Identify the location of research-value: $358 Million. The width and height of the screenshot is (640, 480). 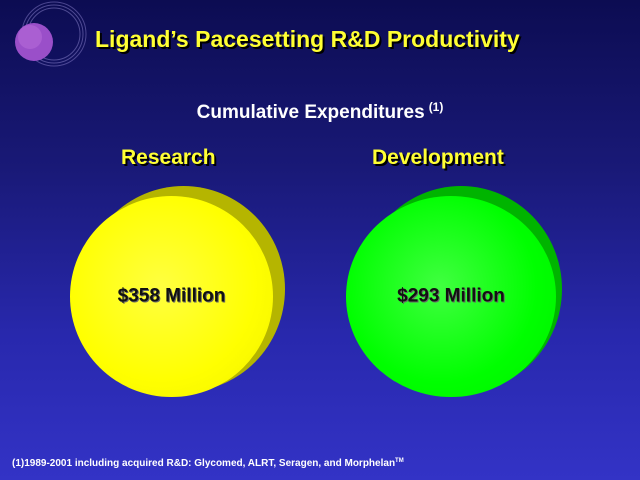
(171, 296).